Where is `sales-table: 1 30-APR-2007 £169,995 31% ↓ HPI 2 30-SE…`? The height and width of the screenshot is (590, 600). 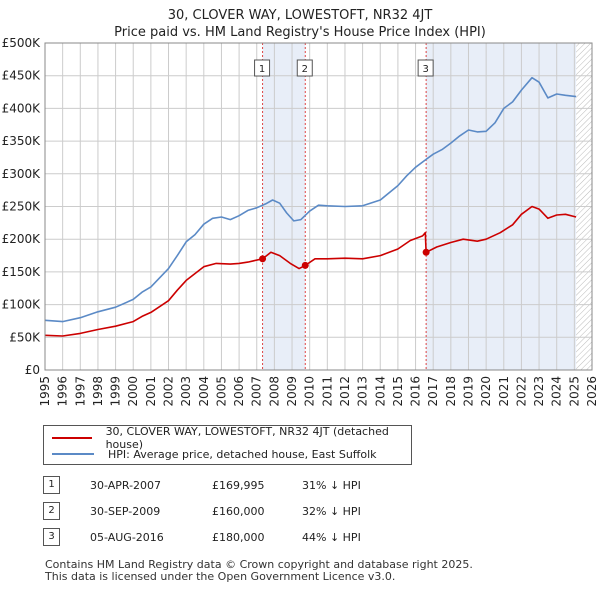 sales-table: 1 30-APR-2007 £169,995 31% ↓ HPI 2 30-SE… is located at coordinates (202, 511).